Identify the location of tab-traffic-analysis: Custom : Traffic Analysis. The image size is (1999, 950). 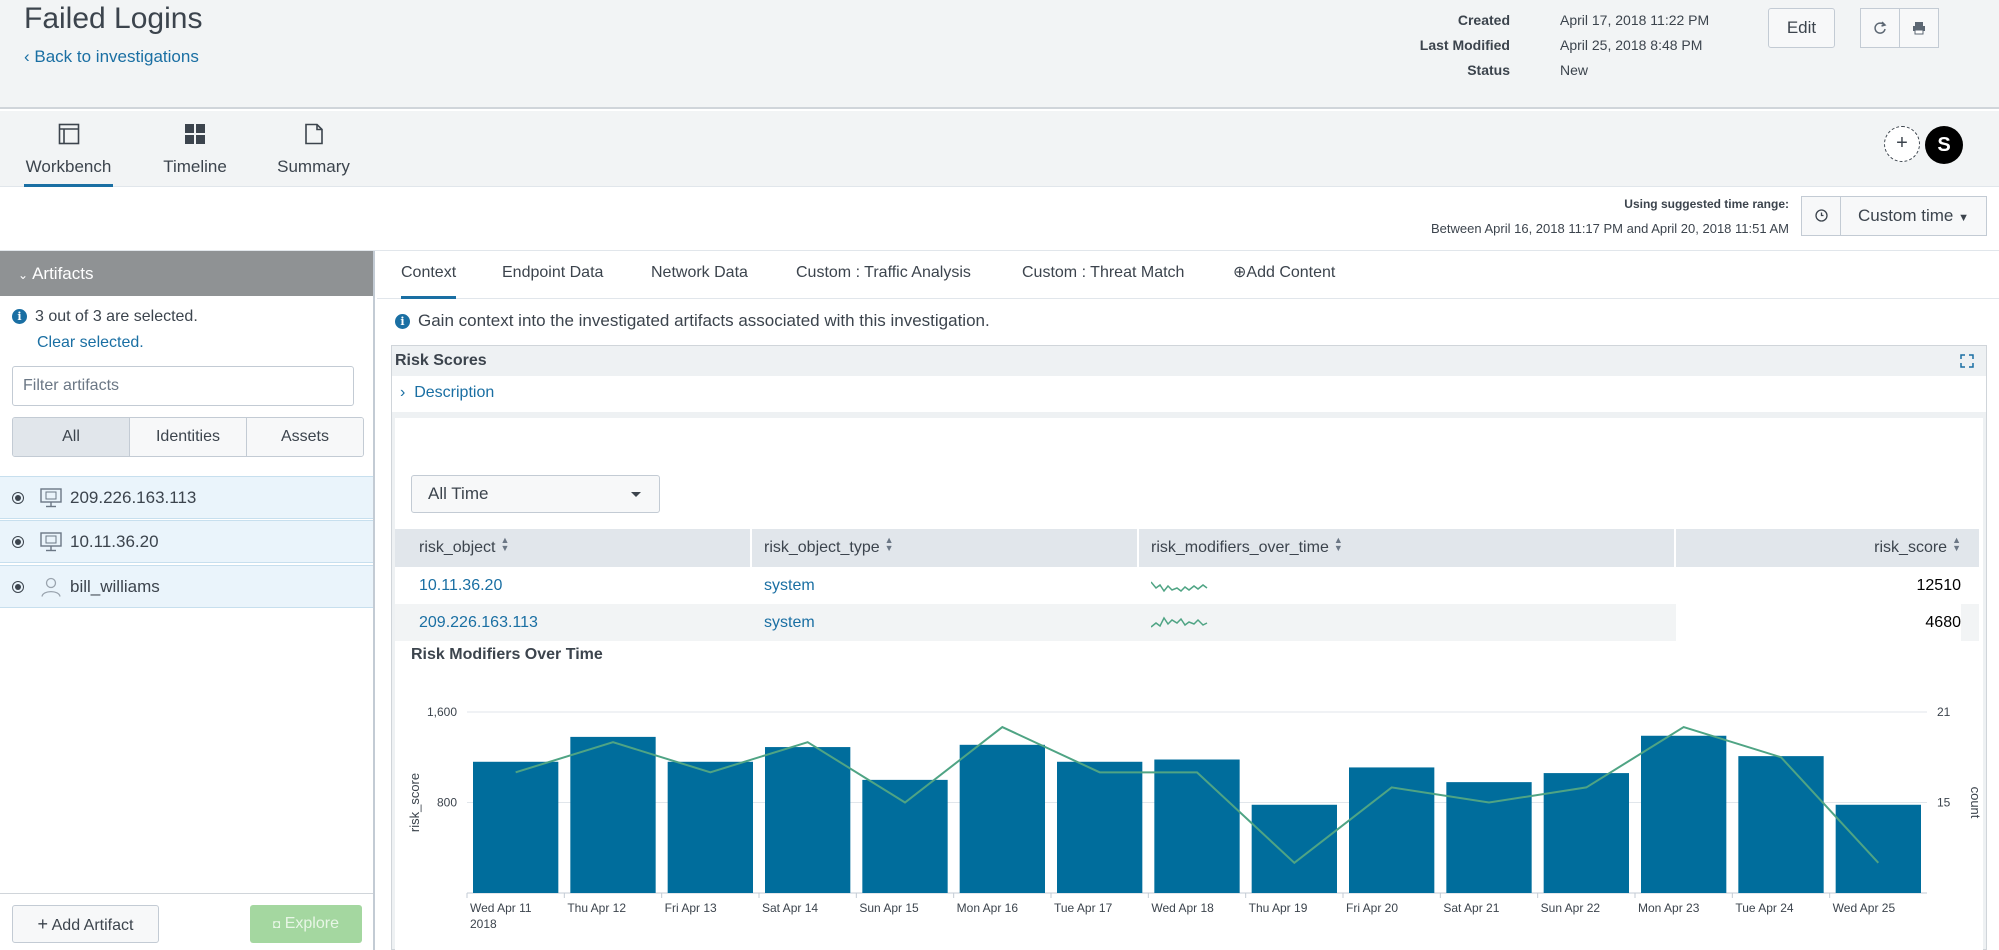
(883, 272).